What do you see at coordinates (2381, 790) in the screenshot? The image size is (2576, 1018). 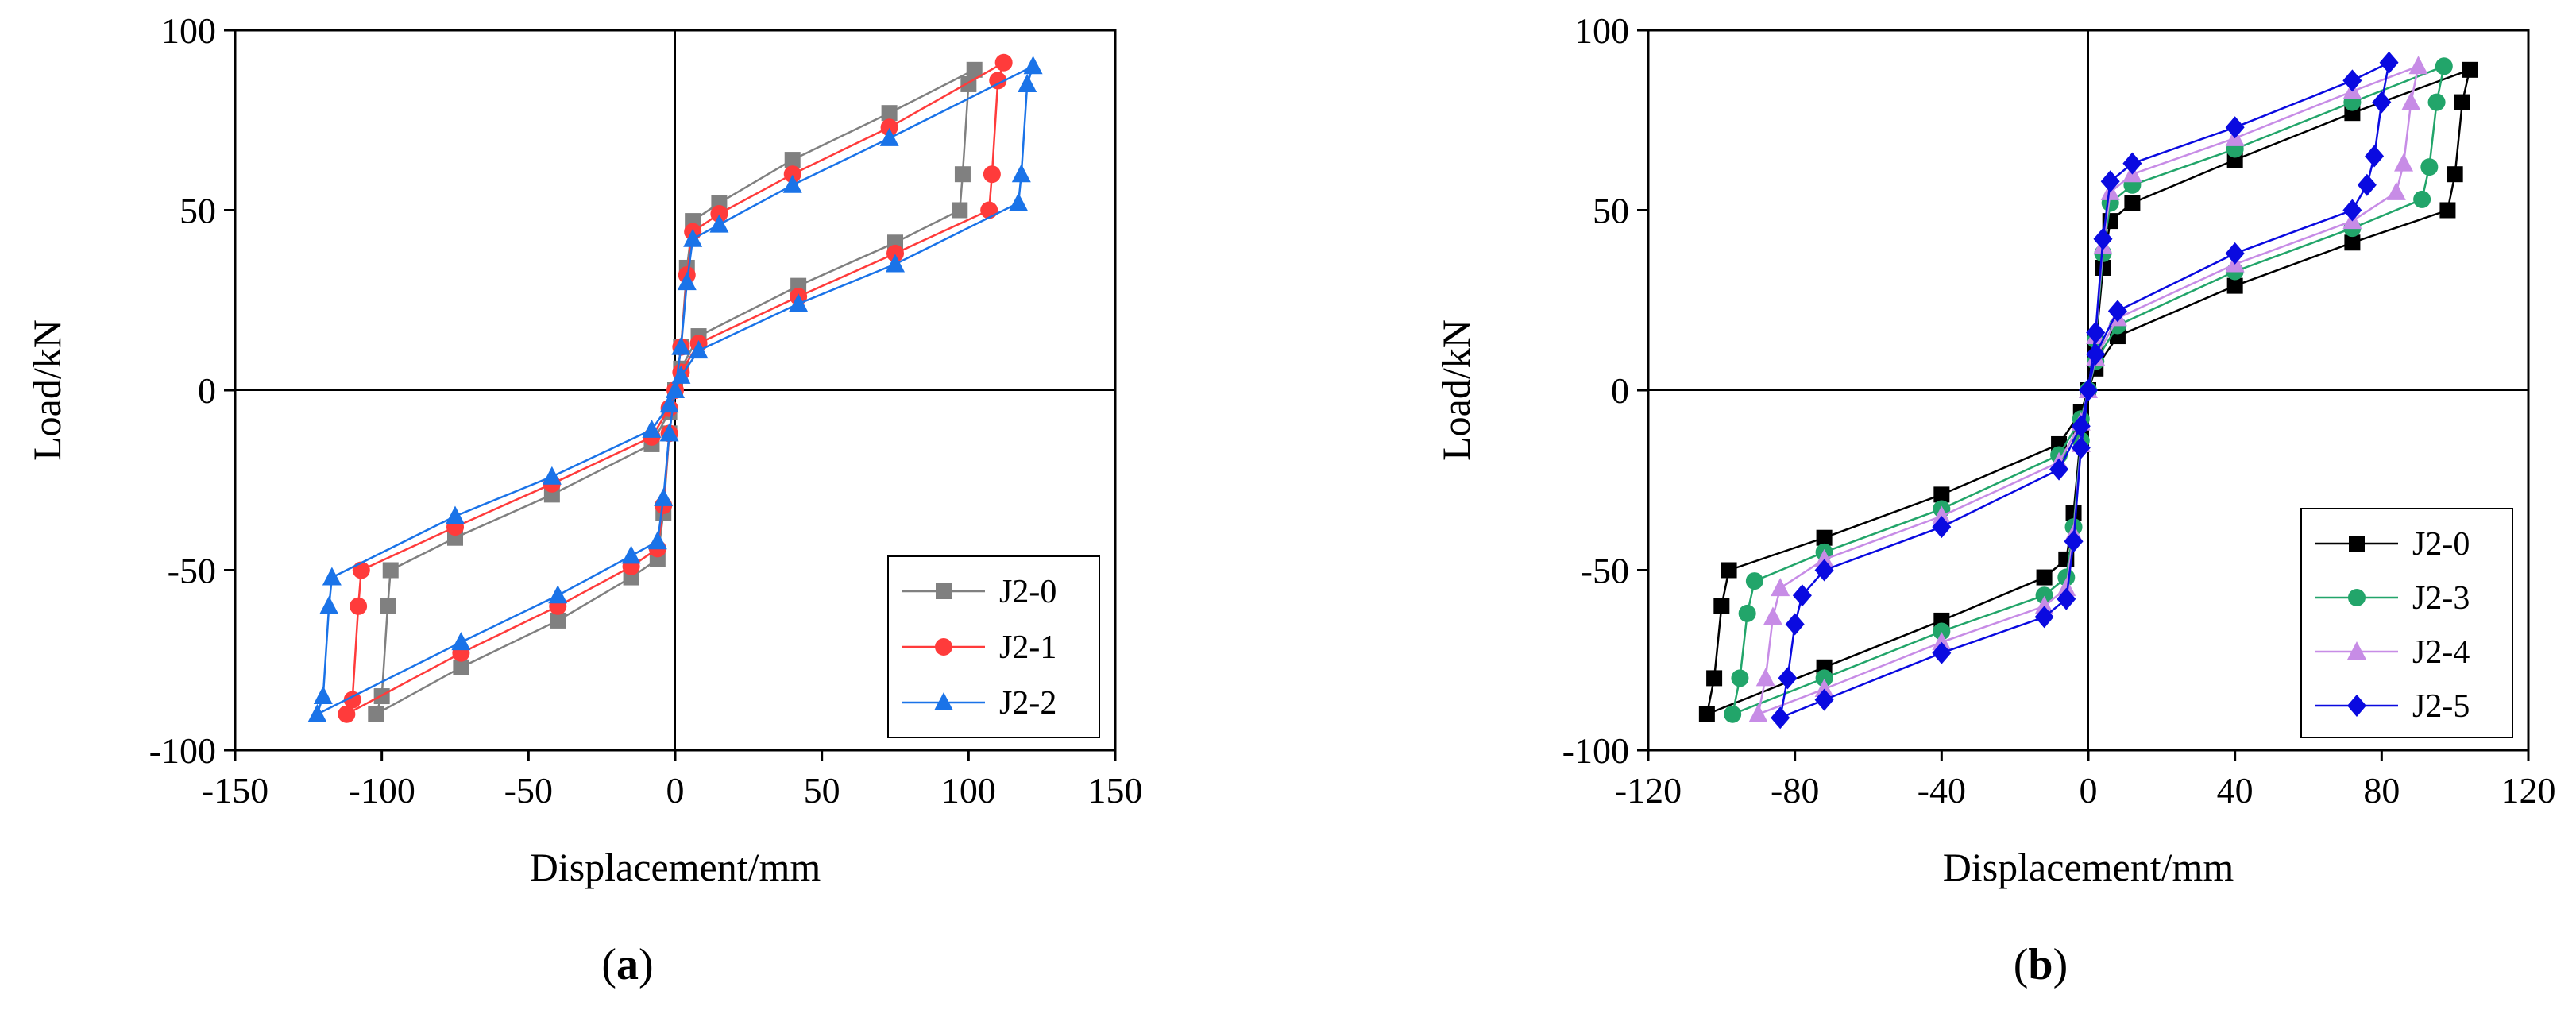 I see `panel-b-x-tick-label: 80` at bounding box center [2381, 790].